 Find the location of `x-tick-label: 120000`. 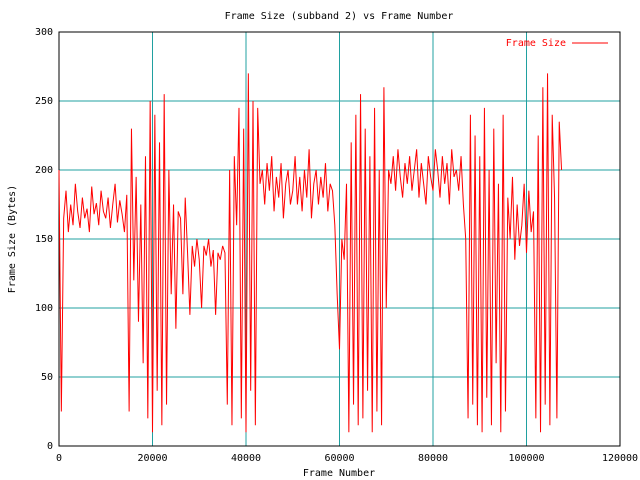

x-tick-label: 120000 is located at coordinates (620, 458).